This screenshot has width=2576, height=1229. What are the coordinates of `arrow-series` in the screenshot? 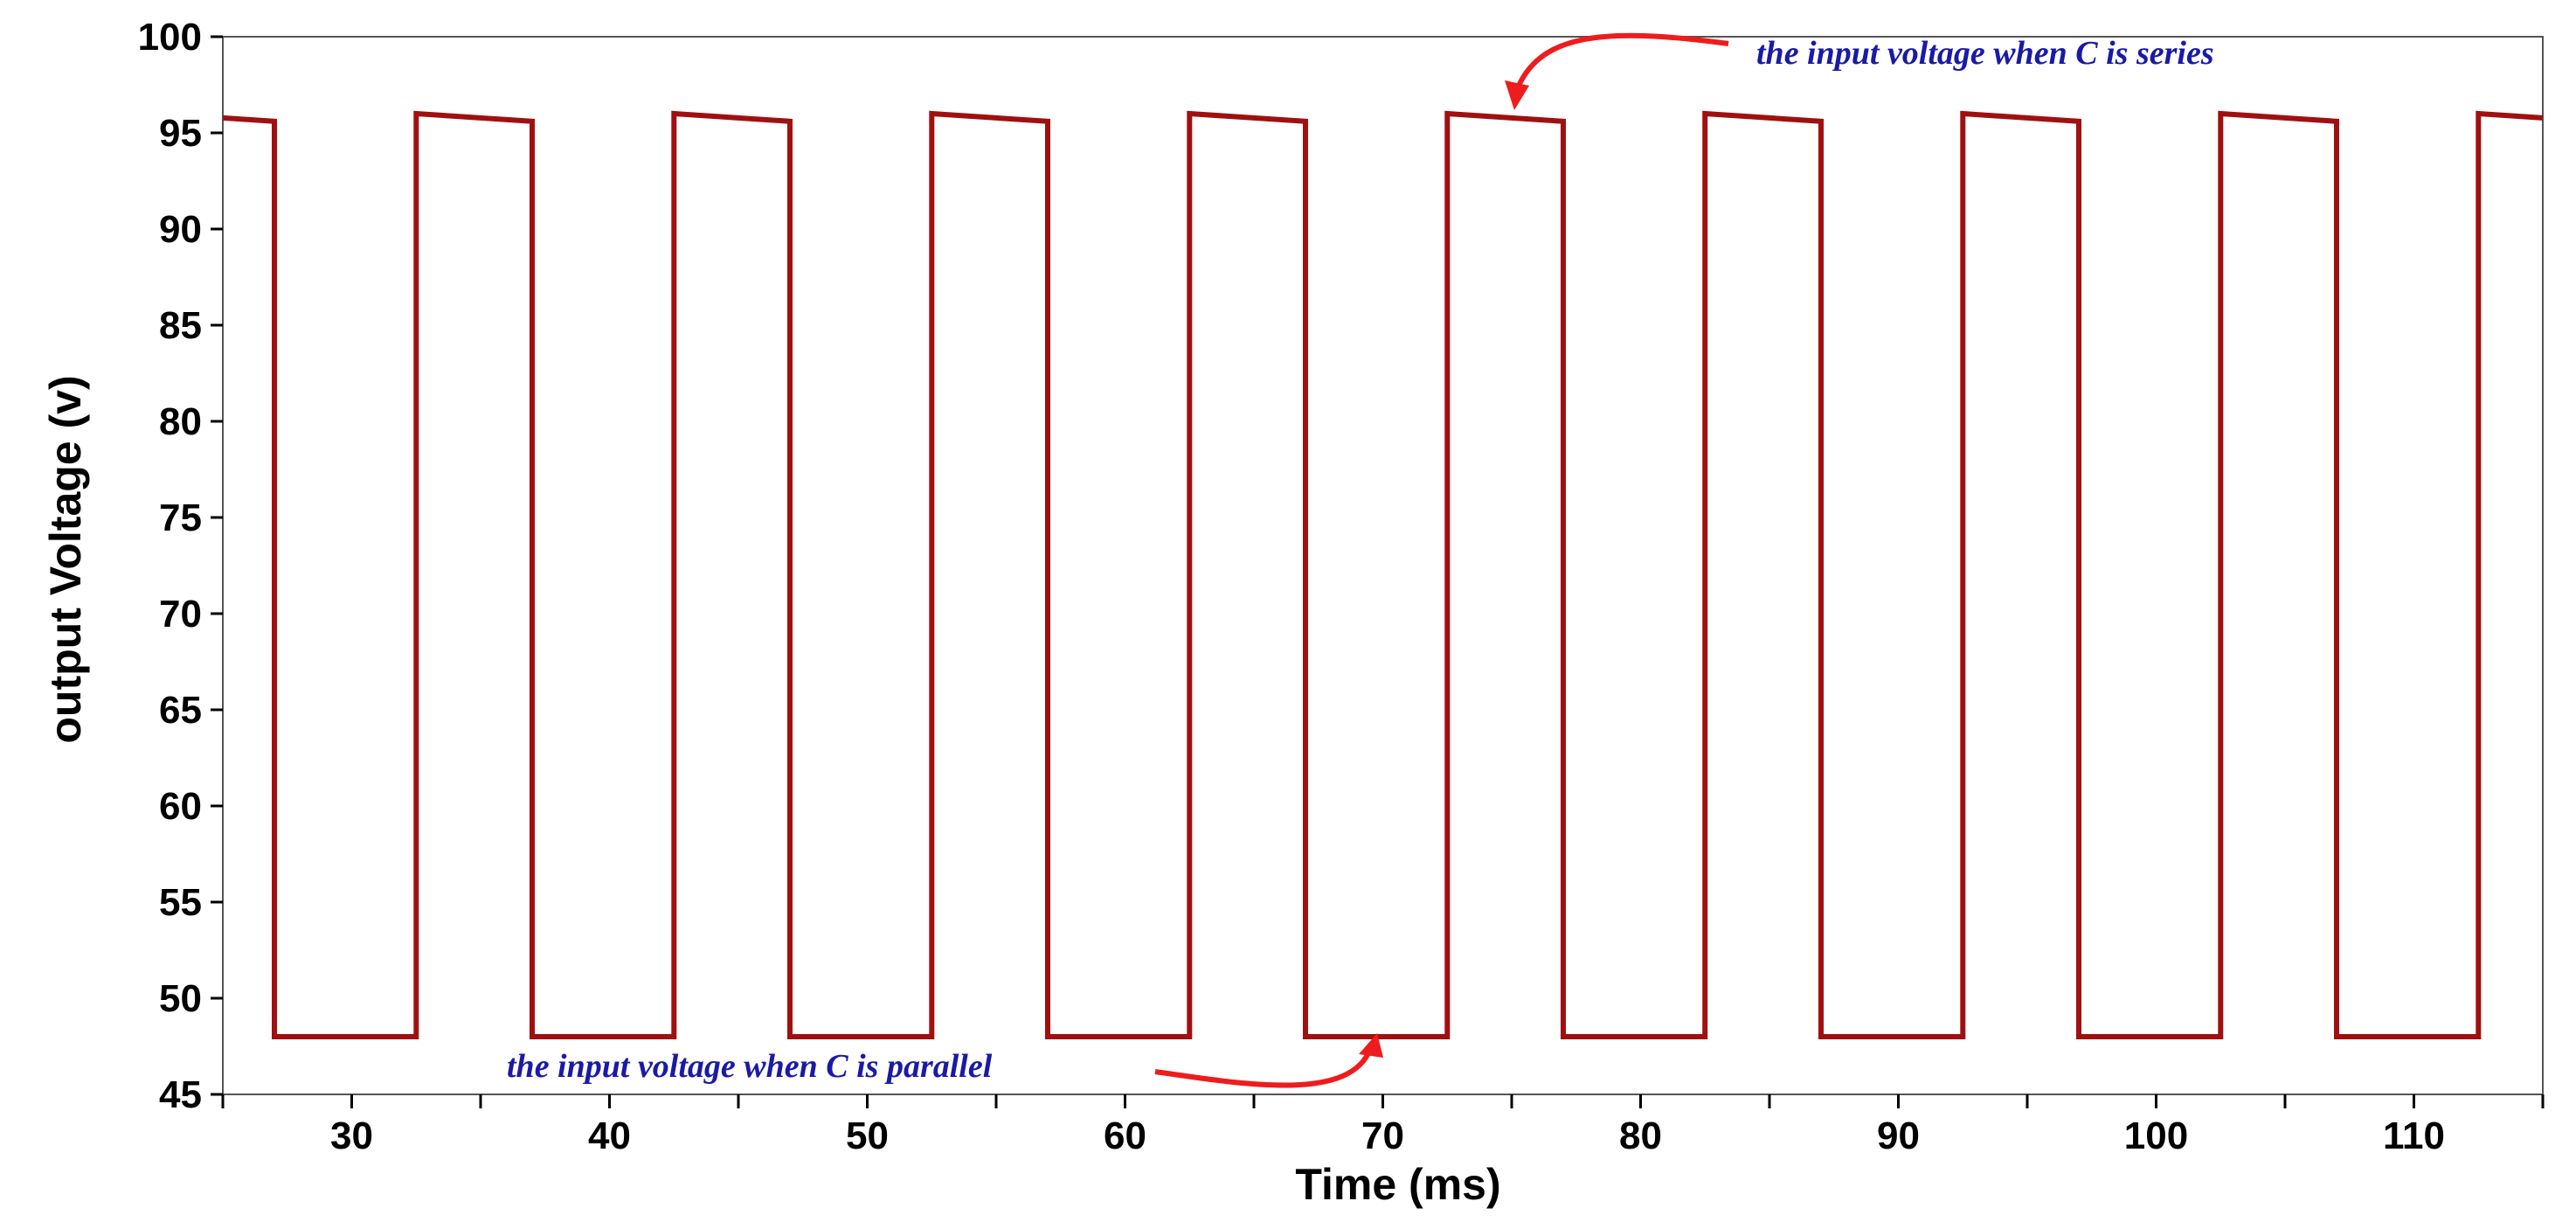 It's located at (1621, 63).